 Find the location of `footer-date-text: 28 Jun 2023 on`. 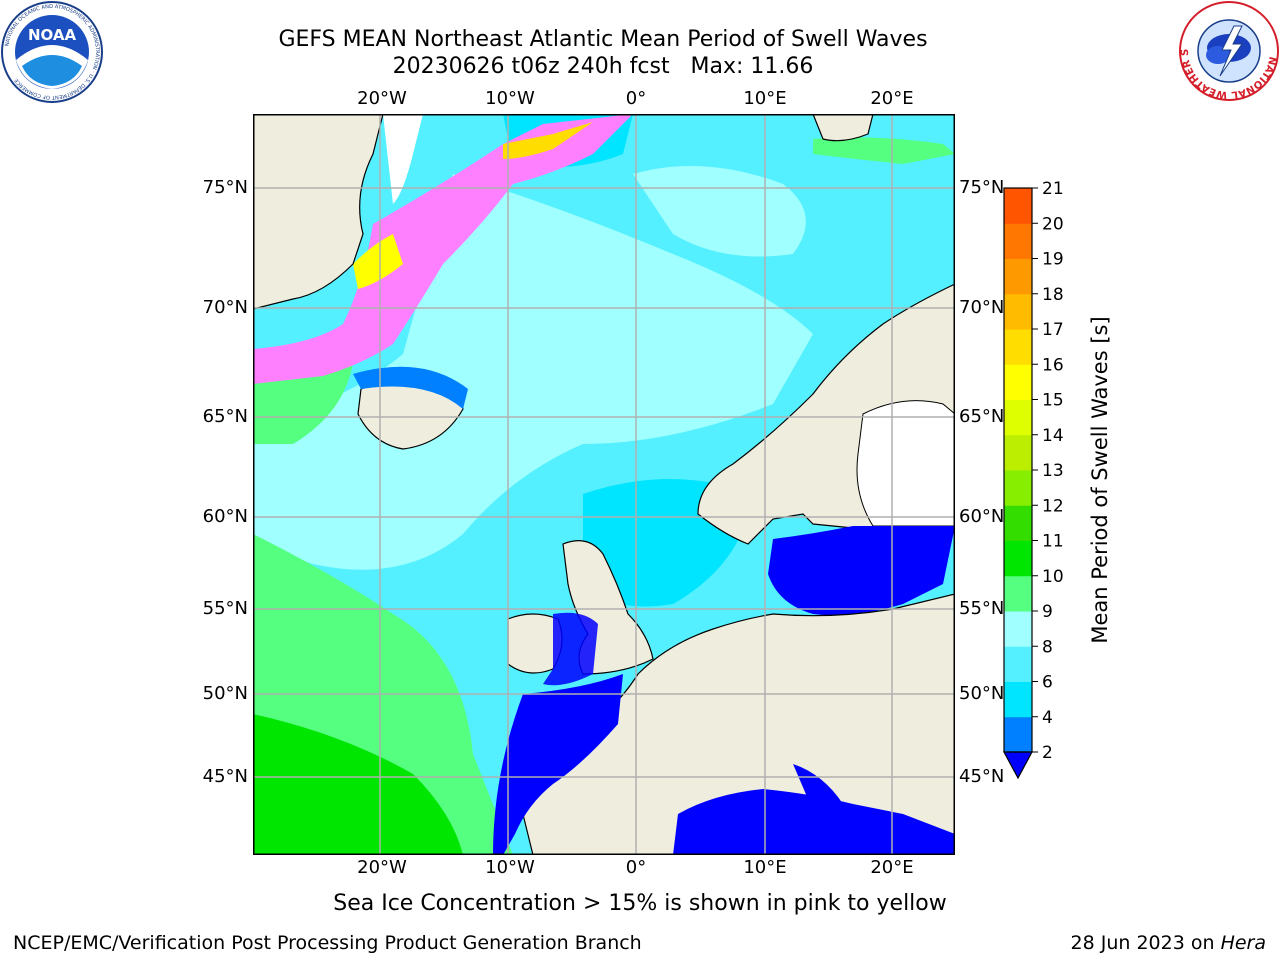

footer-date-text: 28 Jun 2023 on is located at coordinates (1145, 943).